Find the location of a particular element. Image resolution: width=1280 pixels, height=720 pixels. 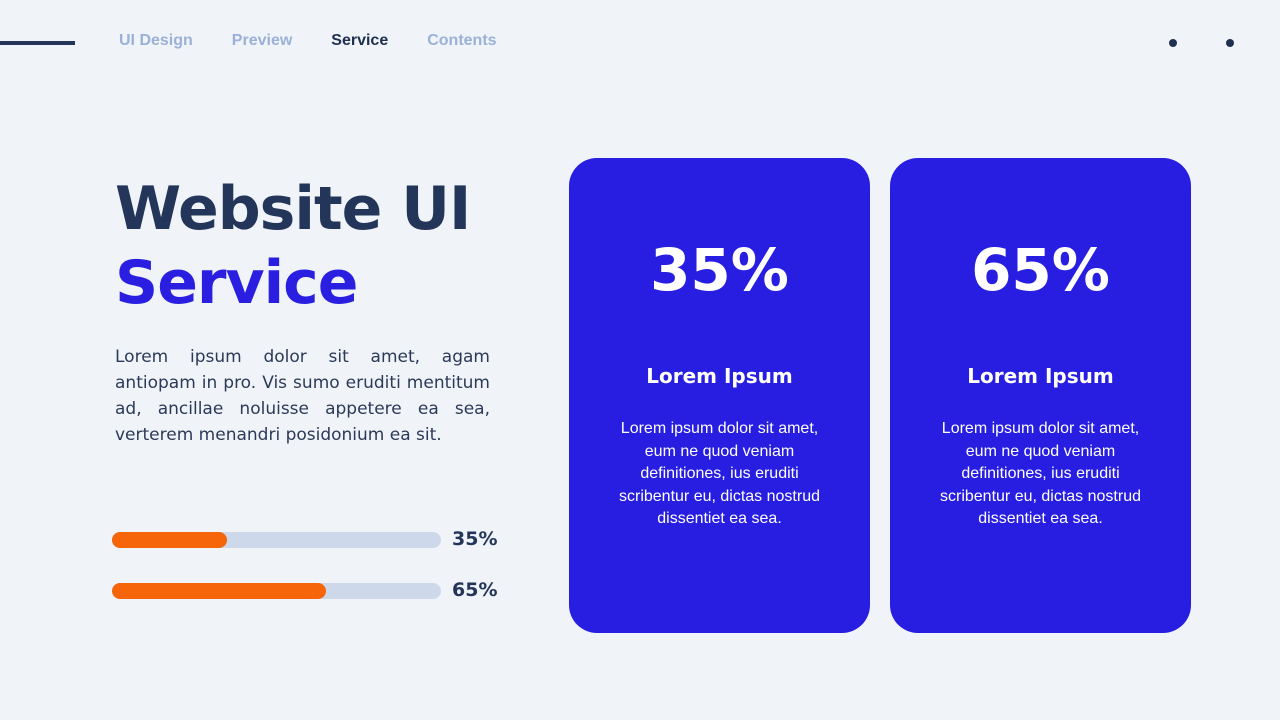

title-line-2: Service is located at coordinates (236, 283).